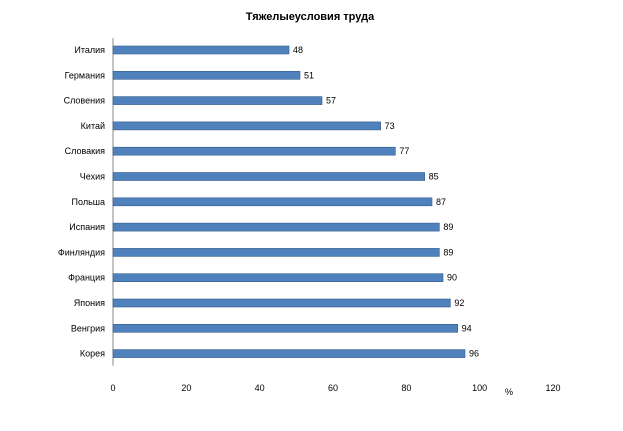 This screenshot has height=431, width=623. I want to click on category-label: Словакия, so click(85, 151).